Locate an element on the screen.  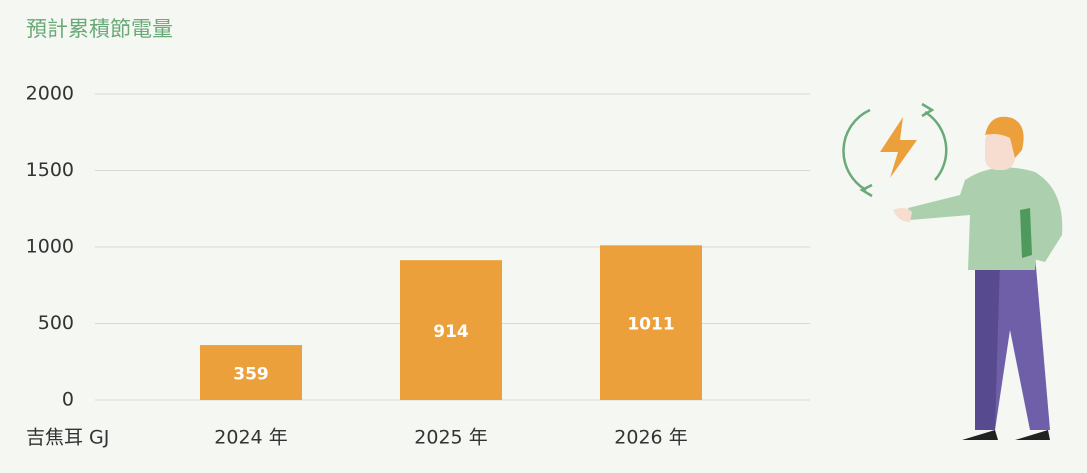
chart-title: 預計累積節電量 is located at coordinates (99, 29).